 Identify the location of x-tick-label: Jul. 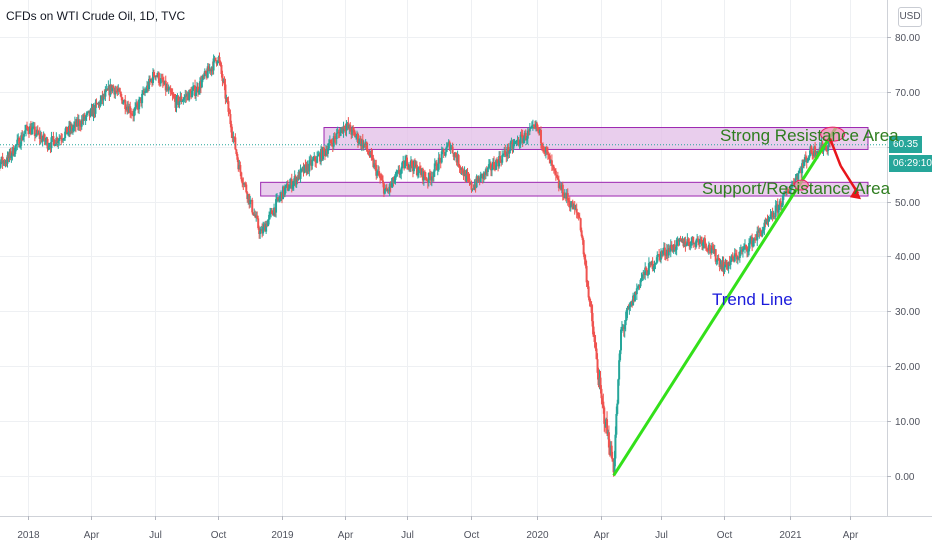
(155, 535).